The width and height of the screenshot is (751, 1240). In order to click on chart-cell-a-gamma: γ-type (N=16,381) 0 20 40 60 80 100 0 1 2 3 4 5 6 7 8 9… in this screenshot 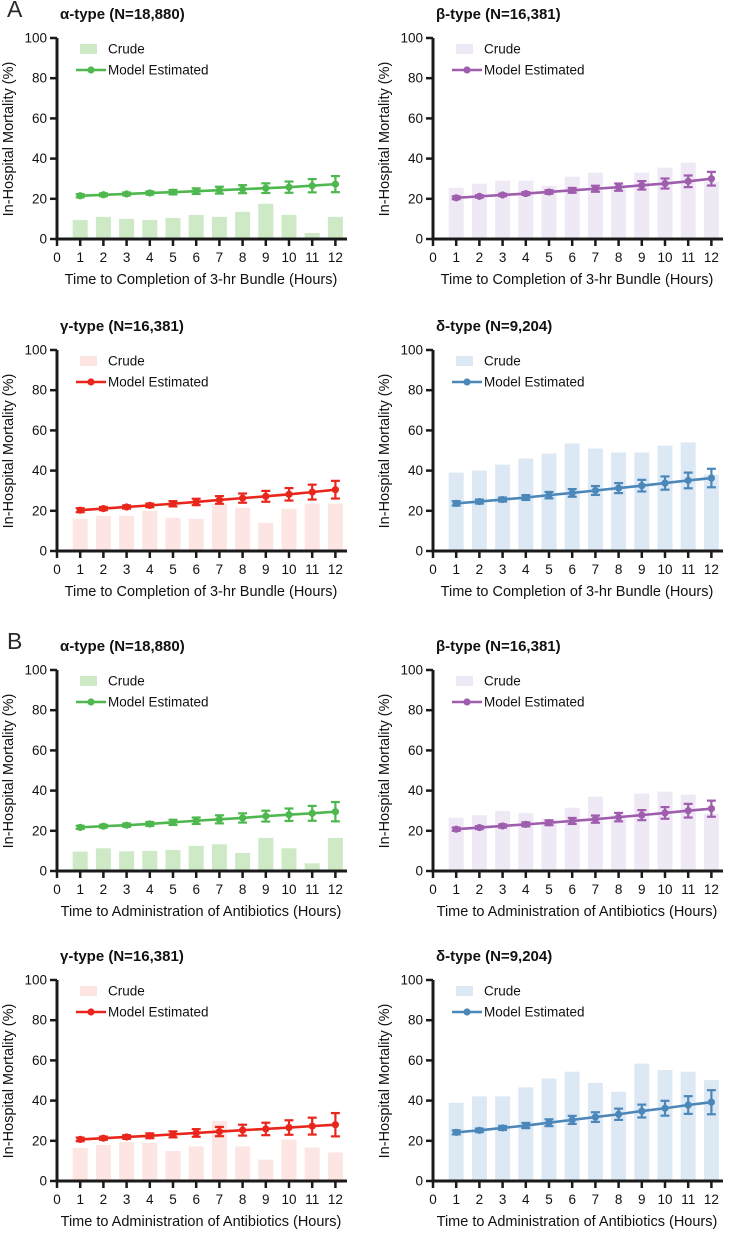, I will do `click(187, 462)`.